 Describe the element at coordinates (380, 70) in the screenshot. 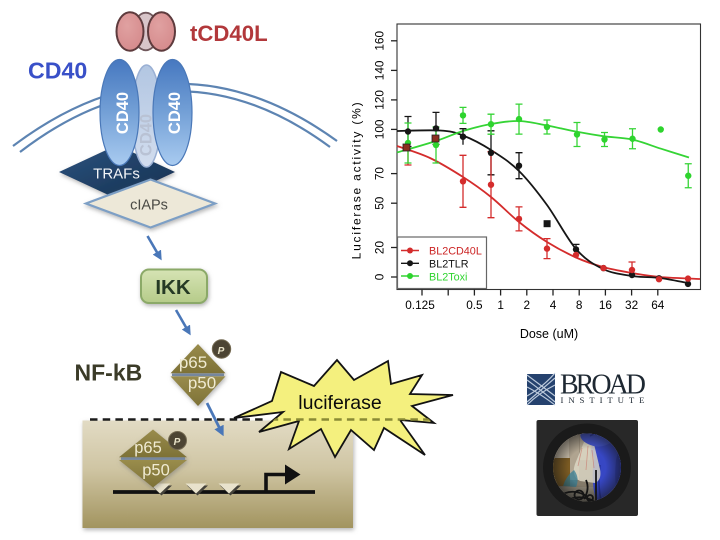

I see `svg-text: 140` at that location.